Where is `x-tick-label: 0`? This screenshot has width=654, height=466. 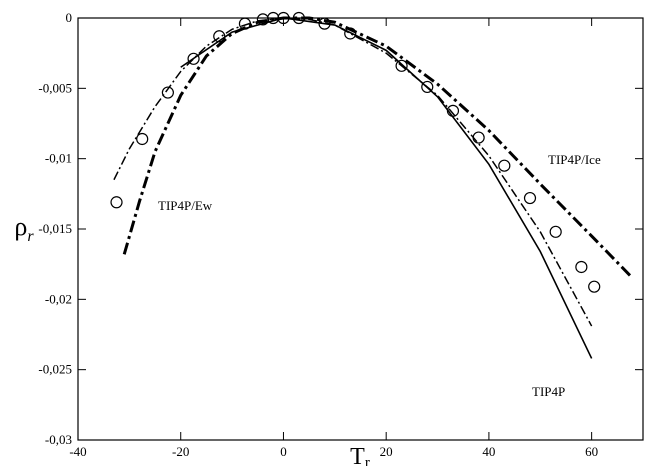
x-tick-label: 0 is located at coordinates (283, 451).